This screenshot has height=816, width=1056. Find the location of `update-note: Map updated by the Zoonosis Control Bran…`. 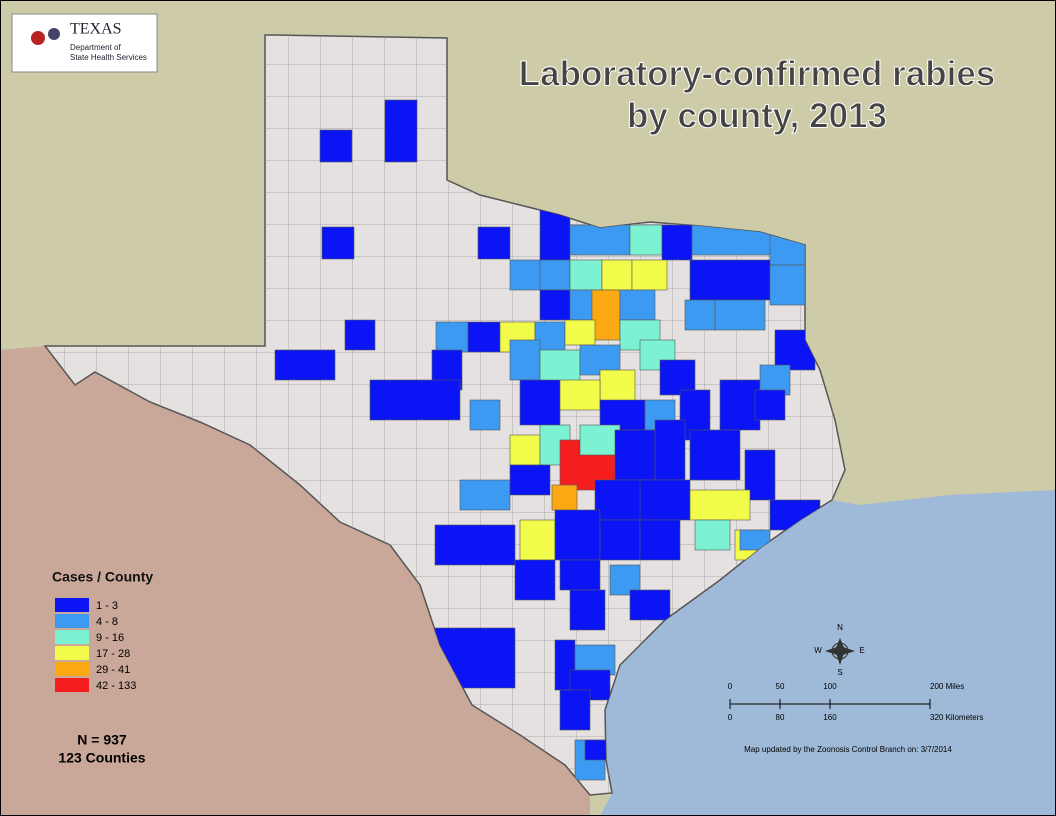

update-note: Map updated by the Zoonosis Control Bran… is located at coordinates (848, 749).